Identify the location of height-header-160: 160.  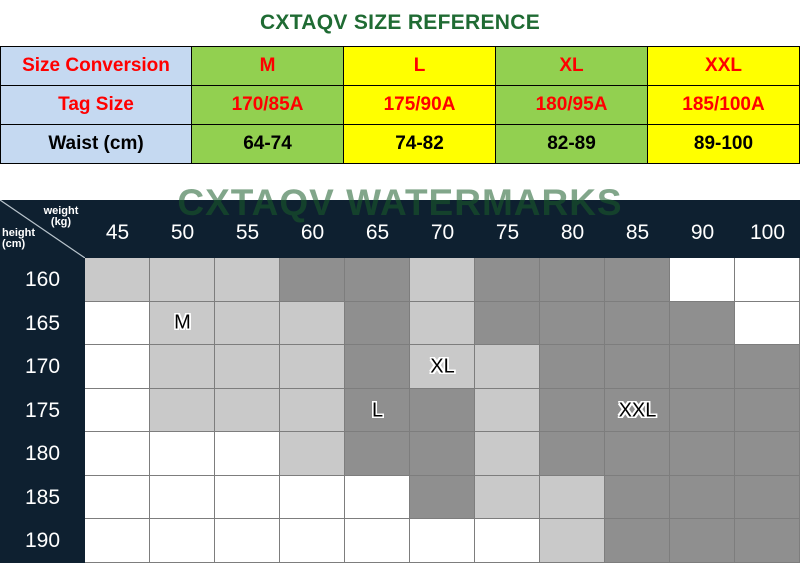
(42, 279).